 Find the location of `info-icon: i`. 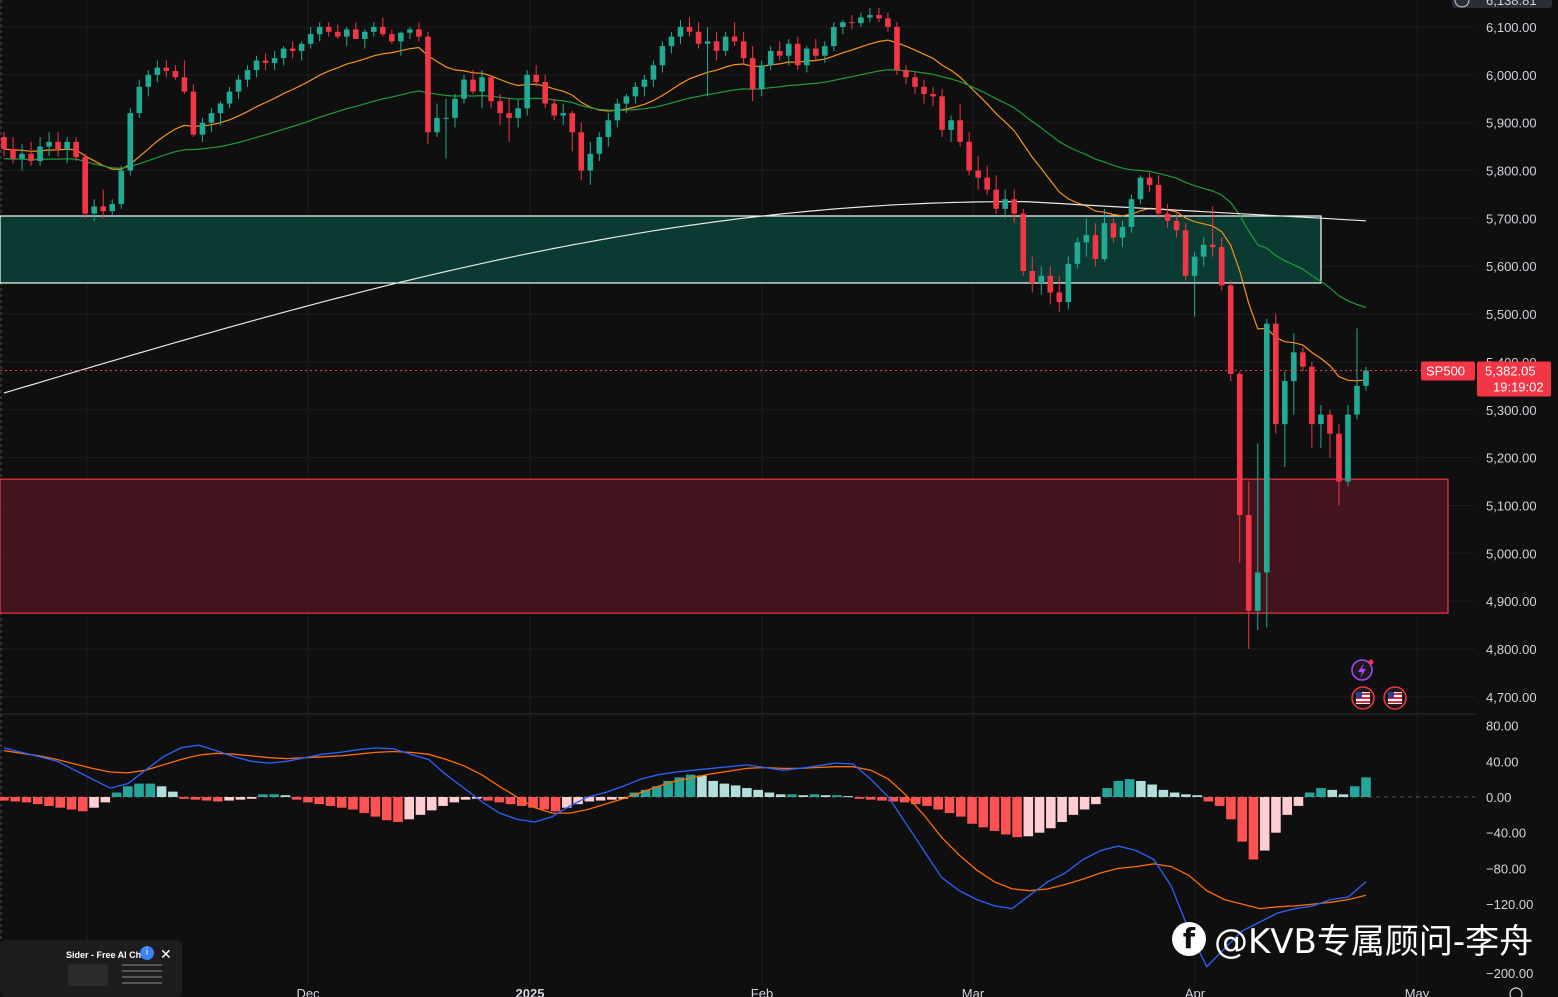

info-icon: i is located at coordinates (147, 953).